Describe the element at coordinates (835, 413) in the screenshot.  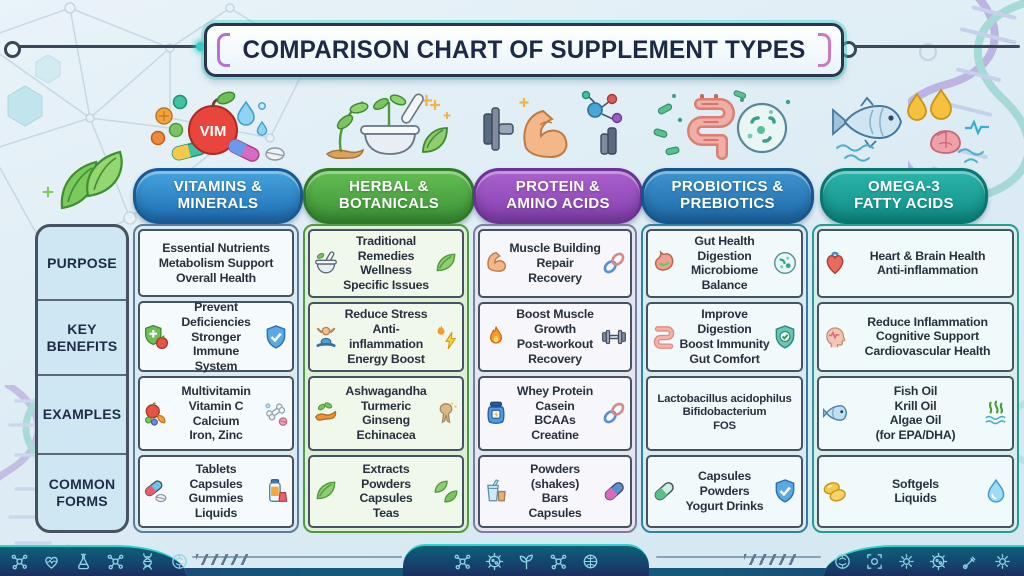
I see `fish-icon` at that location.